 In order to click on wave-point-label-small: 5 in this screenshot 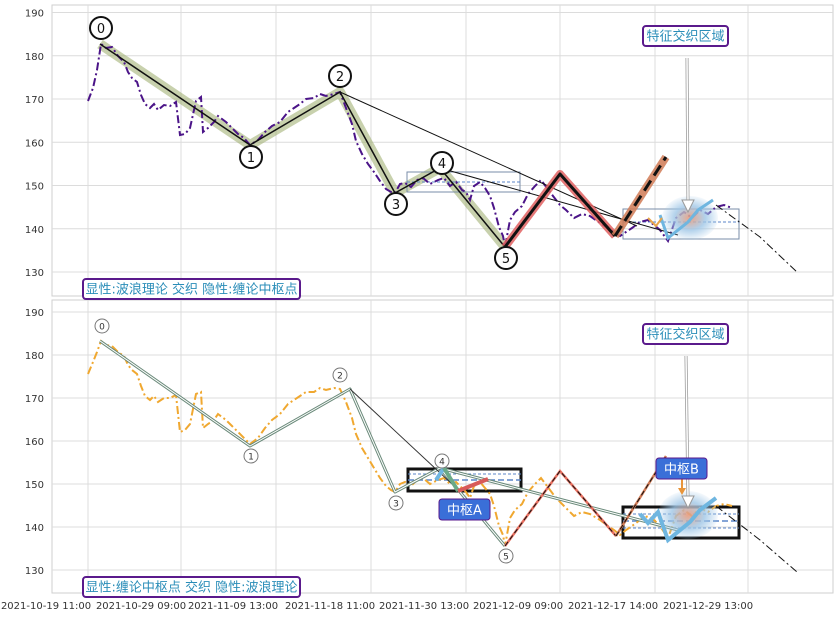, I will do `click(506, 558)`.